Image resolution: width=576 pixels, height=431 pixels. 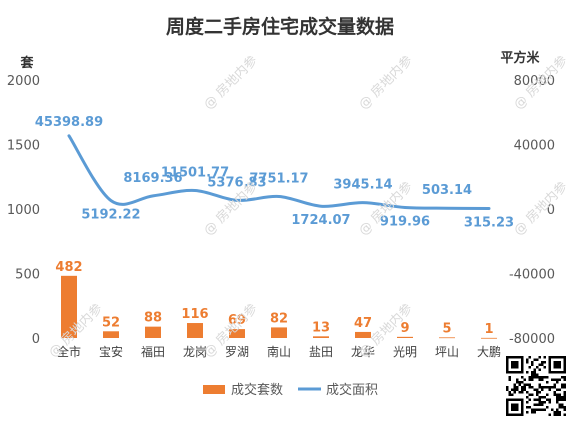 What do you see at coordinates (153, 318) in the screenshot?
I see `bar-value-label: 88` at bounding box center [153, 318].